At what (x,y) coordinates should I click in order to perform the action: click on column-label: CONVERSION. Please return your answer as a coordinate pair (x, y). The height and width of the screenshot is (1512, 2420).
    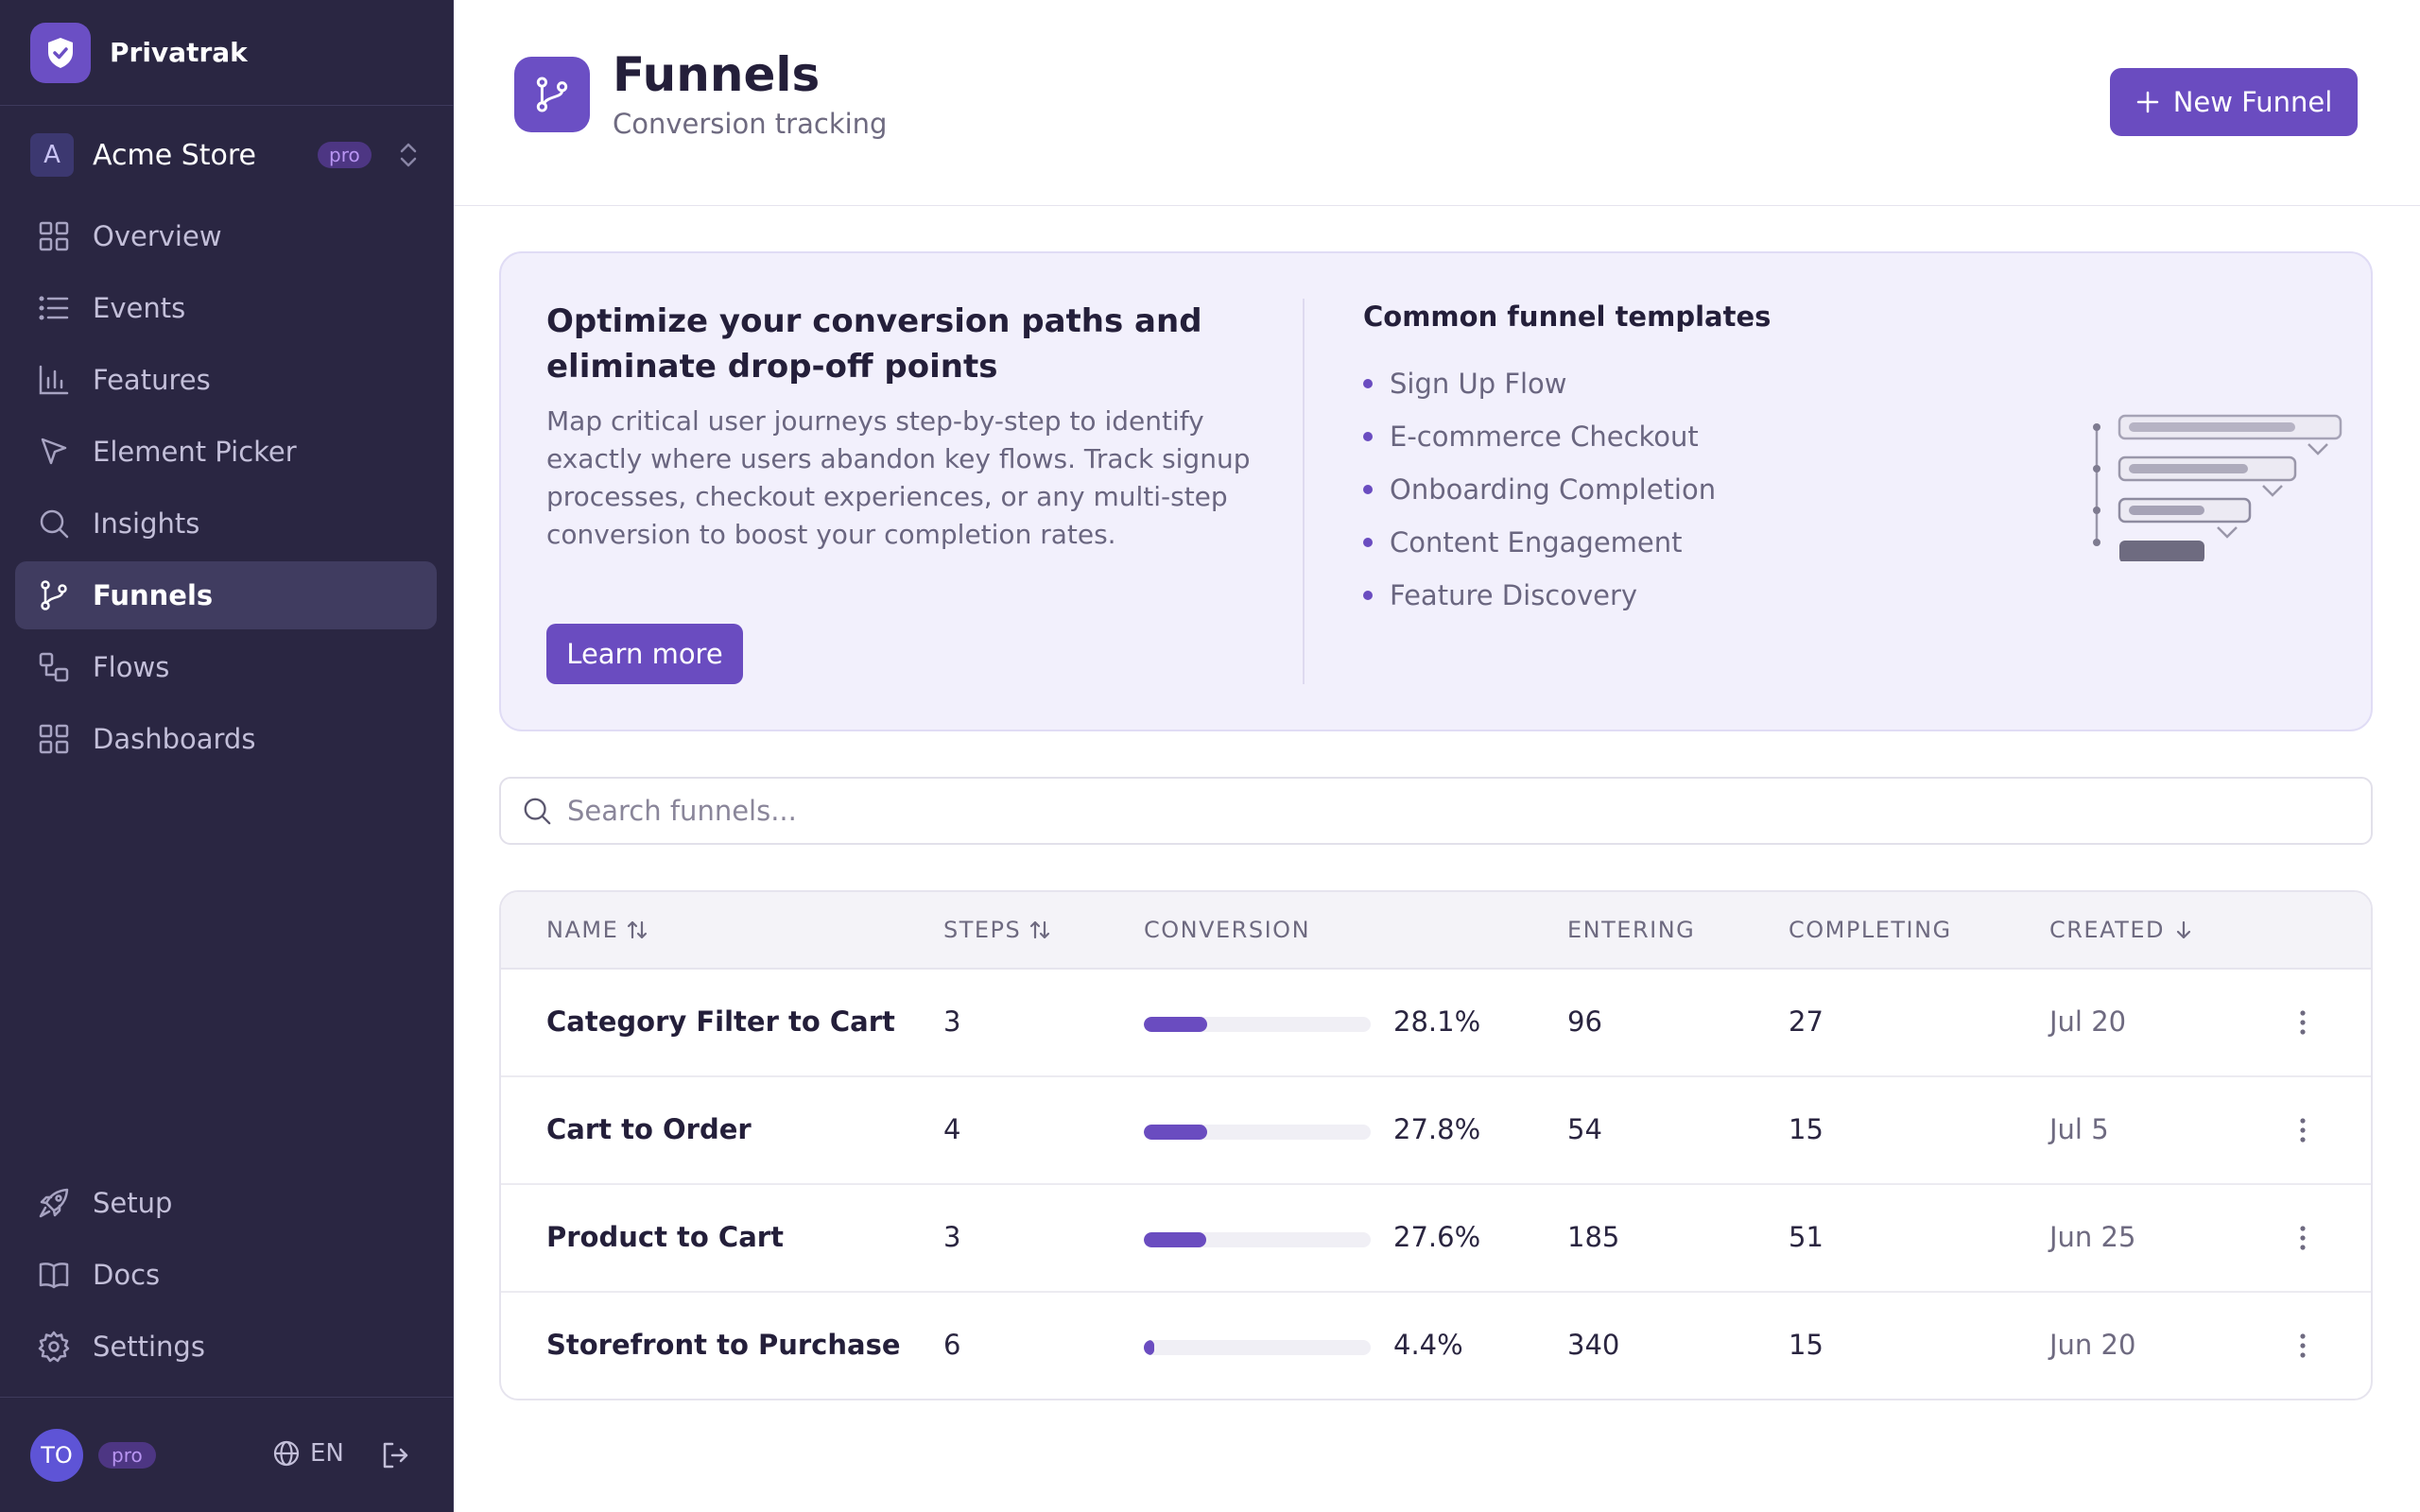
    Looking at the image, I should click on (1227, 930).